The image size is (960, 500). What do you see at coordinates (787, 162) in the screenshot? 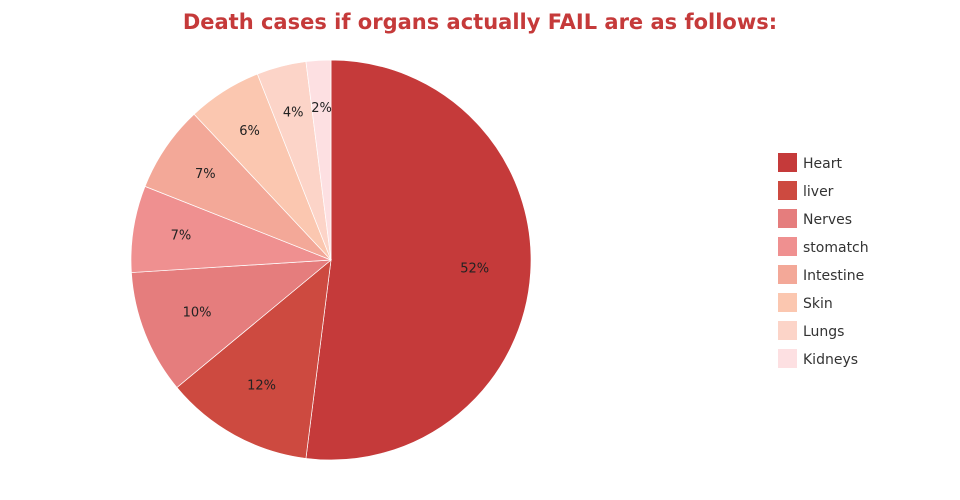
I see `legend-swatch-heart` at bounding box center [787, 162].